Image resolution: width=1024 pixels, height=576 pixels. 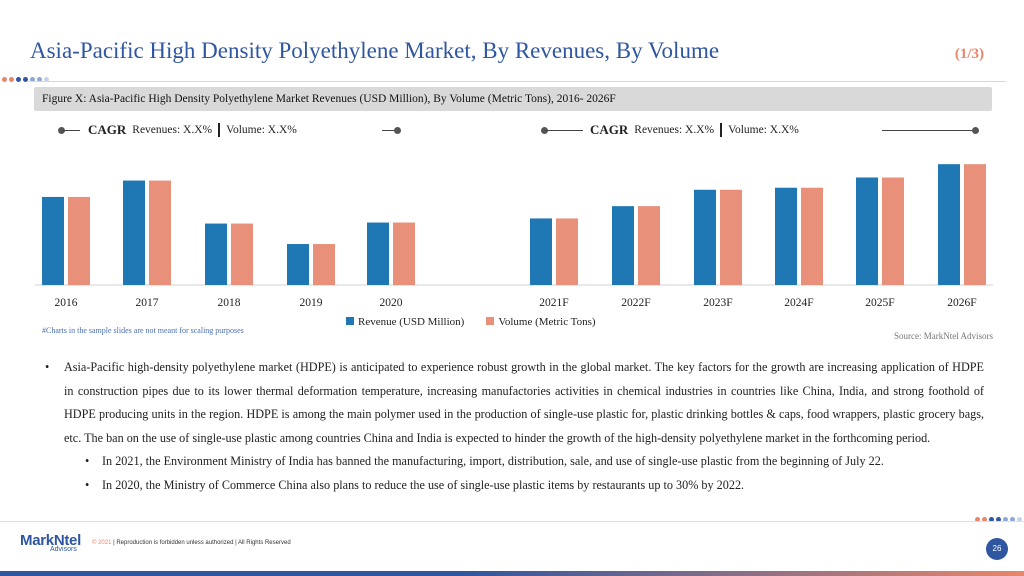 What do you see at coordinates (731, 237) in the screenshot?
I see `bar-volume-2023F` at bounding box center [731, 237].